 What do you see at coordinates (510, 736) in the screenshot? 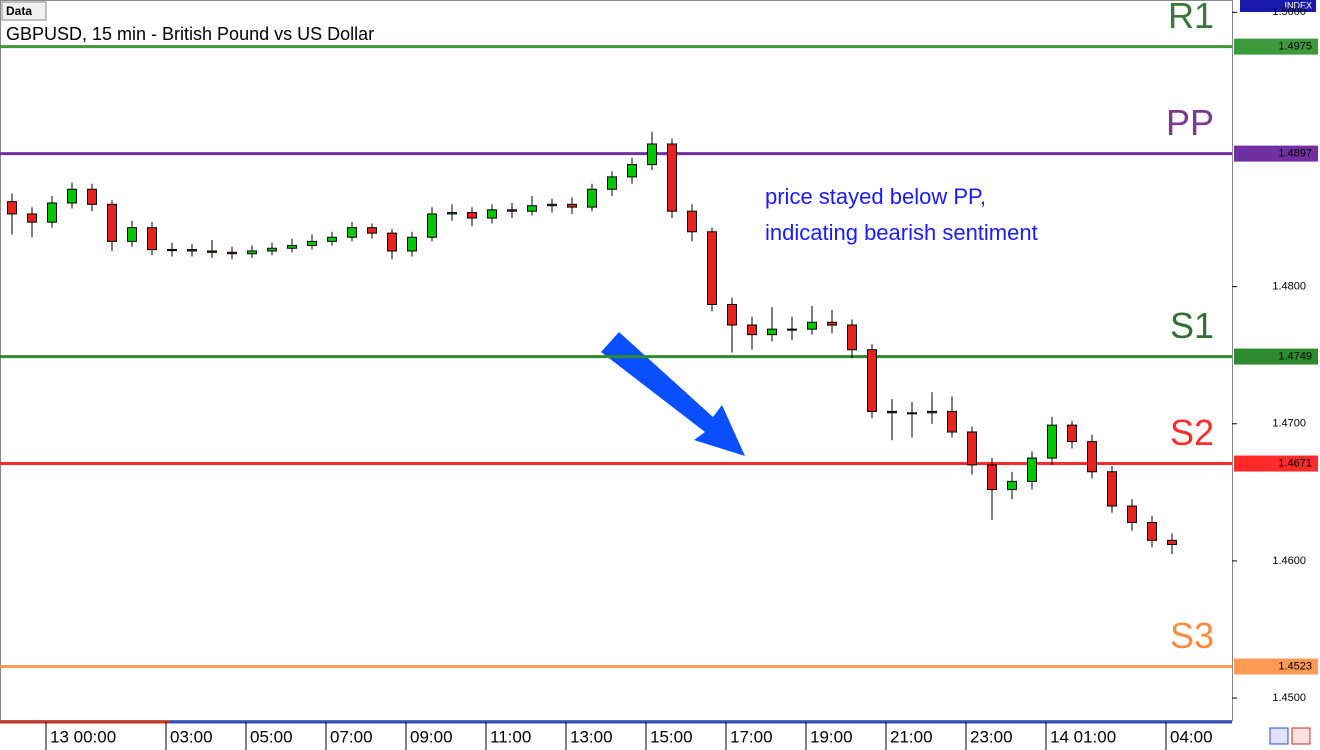
I see `x-tick-label: 11:00` at bounding box center [510, 736].